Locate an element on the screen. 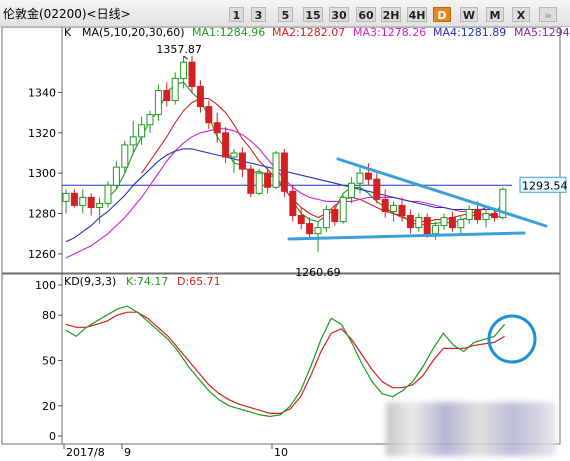 The width and height of the screenshot is (570, 461). time-axis-label: 9 is located at coordinates (127, 452).